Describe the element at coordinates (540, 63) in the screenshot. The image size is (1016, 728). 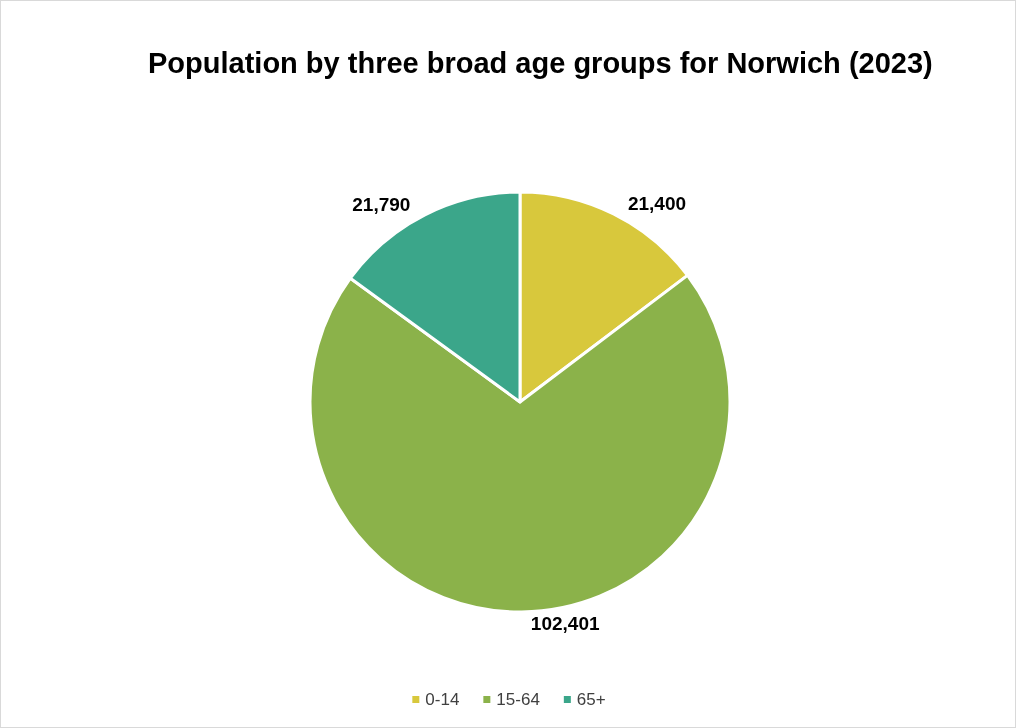
I see `chart-title: Population by three broad age groups for Norwich (2023)` at that location.